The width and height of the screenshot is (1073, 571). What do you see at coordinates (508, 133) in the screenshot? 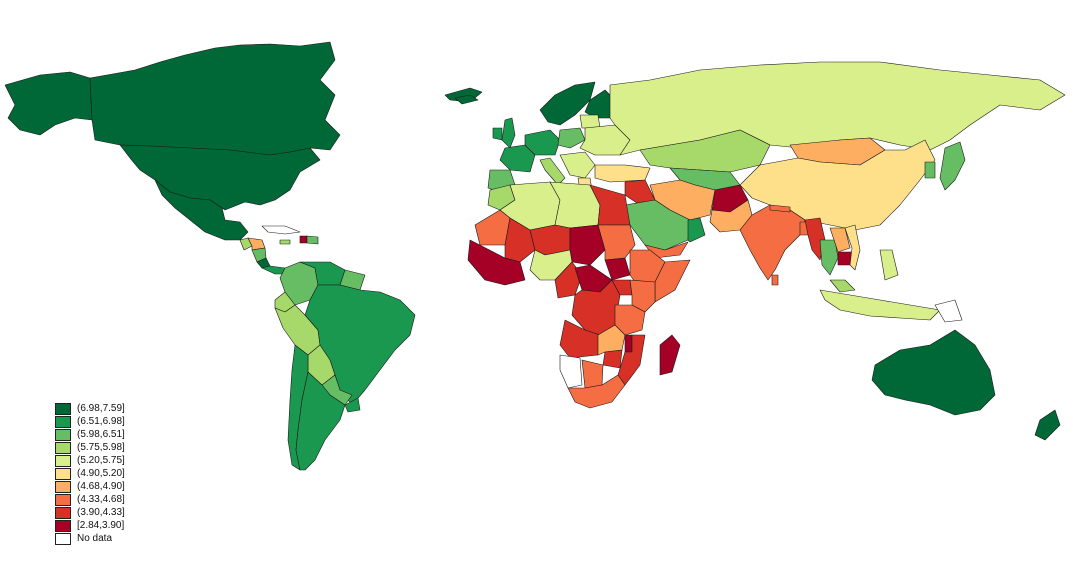
I see `region-uk` at bounding box center [508, 133].